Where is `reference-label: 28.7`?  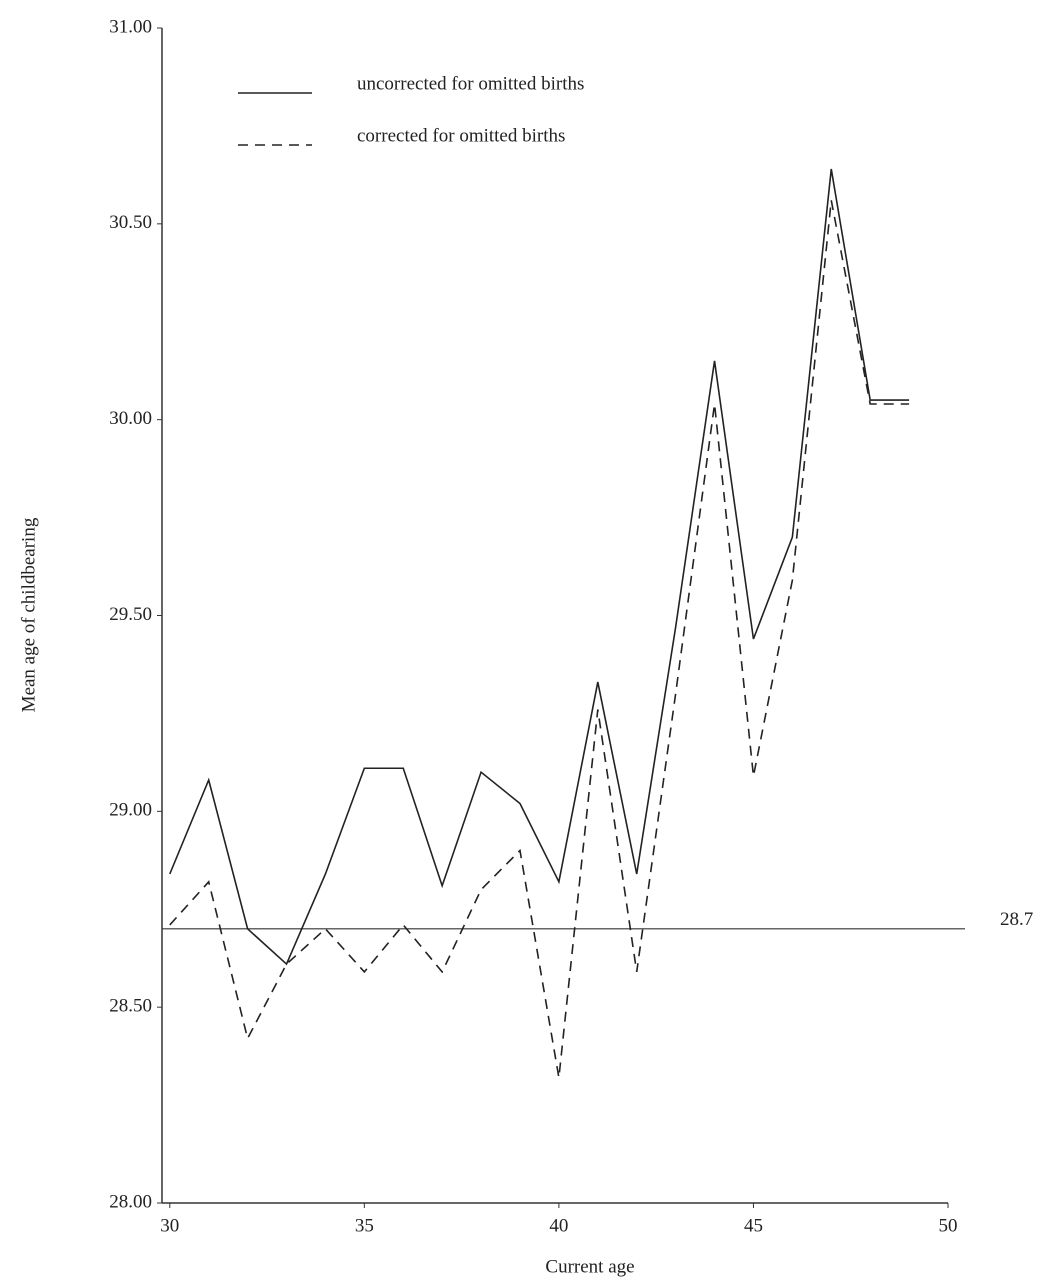
reference-label: 28.7 is located at coordinates (1016, 919).